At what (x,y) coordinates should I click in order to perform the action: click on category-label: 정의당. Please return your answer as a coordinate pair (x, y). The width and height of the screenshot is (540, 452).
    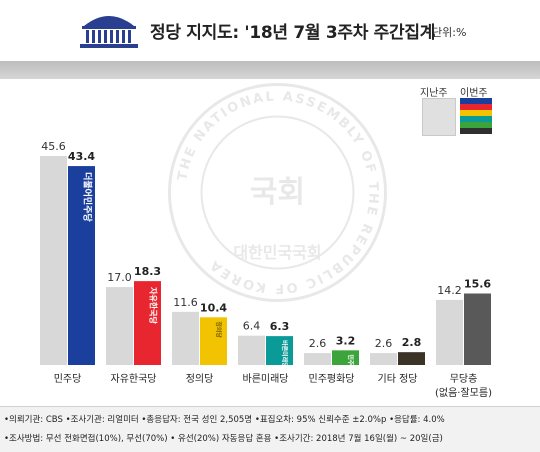
    Looking at the image, I should click on (200, 379).